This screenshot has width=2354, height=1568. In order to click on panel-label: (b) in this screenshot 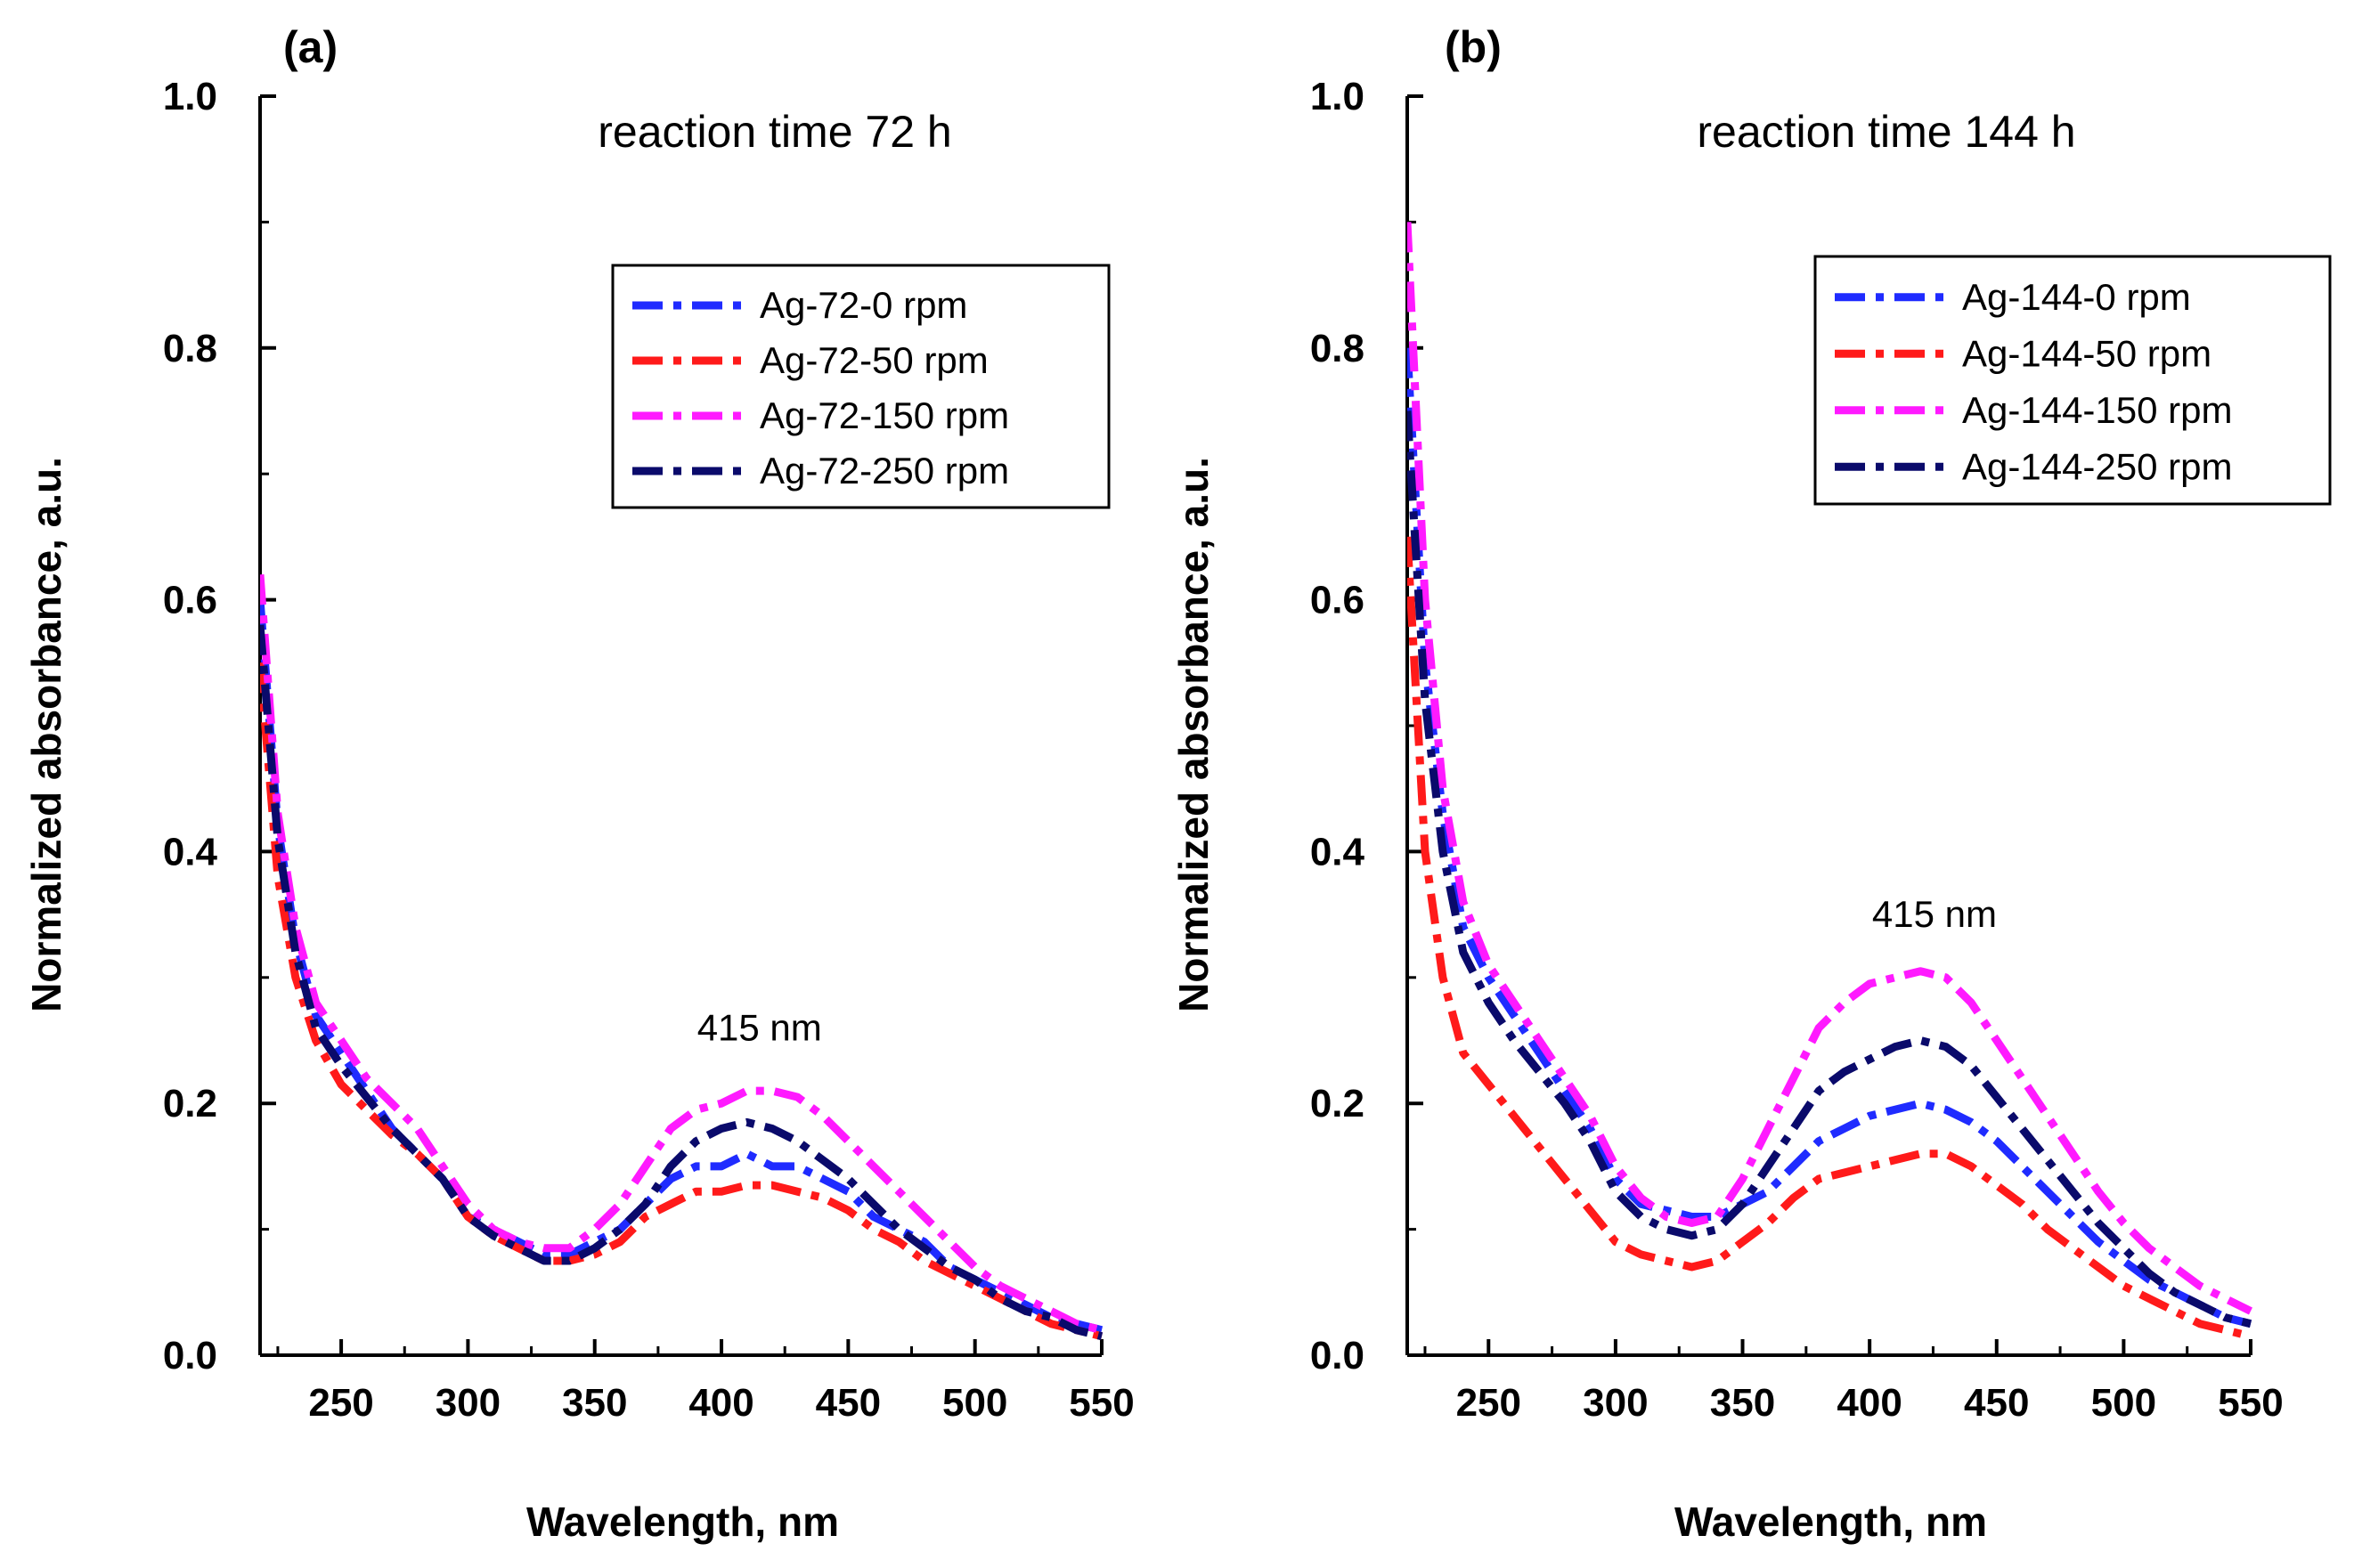, I will do `click(1474, 47)`.